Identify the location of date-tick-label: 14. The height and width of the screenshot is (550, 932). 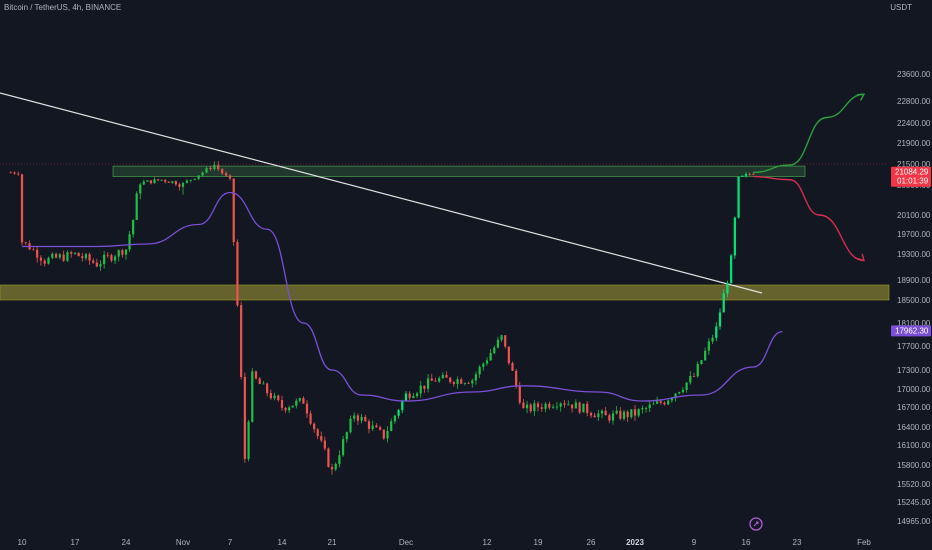
(282, 542).